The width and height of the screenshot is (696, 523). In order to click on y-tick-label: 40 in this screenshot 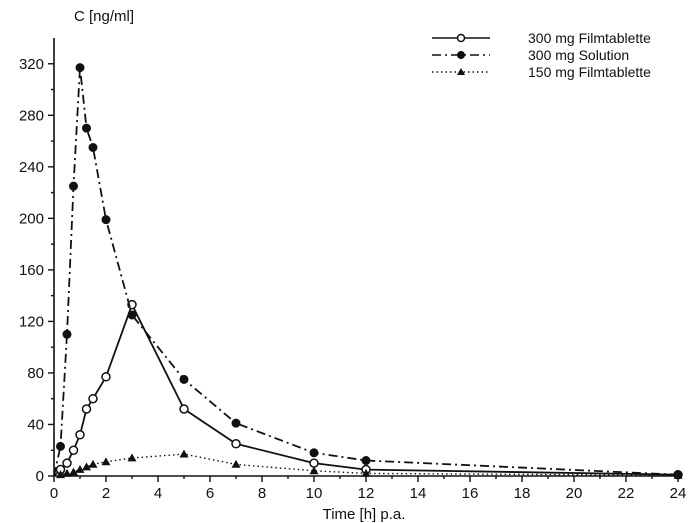, I will do `click(35, 424)`.